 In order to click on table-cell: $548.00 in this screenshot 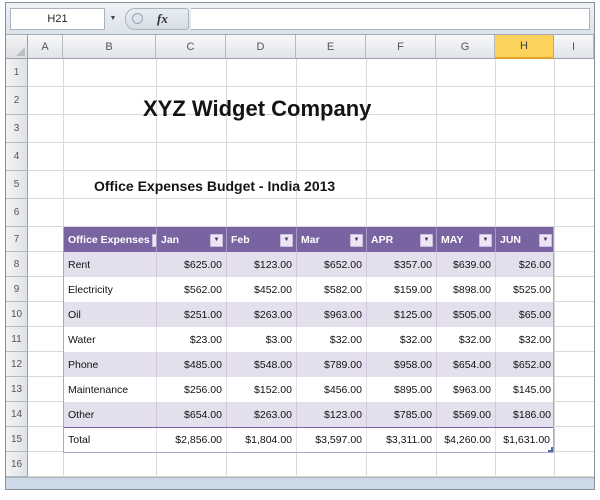, I will do `click(262, 364)`.